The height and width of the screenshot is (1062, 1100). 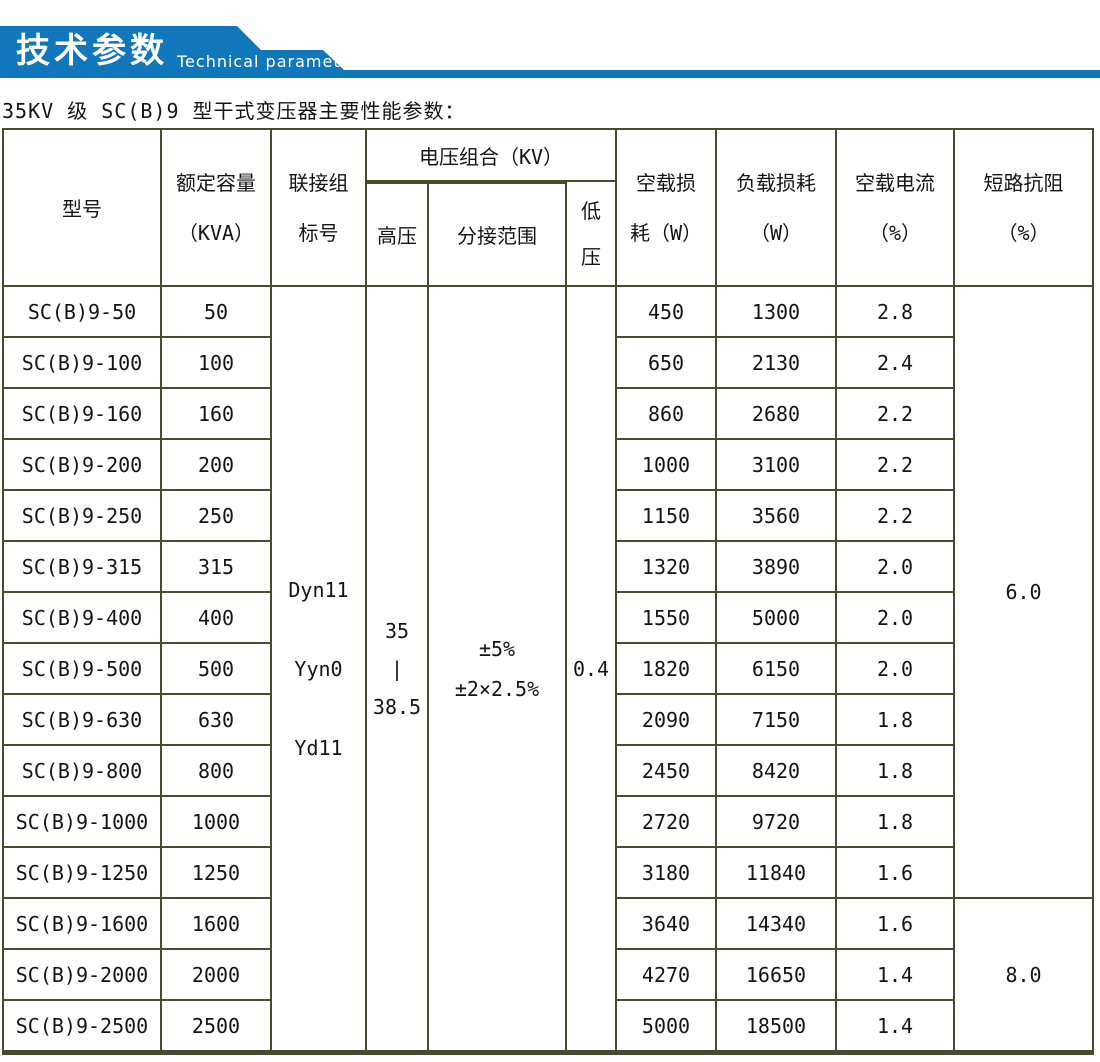 What do you see at coordinates (1023, 182) in the screenshot?
I see `header-impedance-line1: 短路抗阻` at bounding box center [1023, 182].